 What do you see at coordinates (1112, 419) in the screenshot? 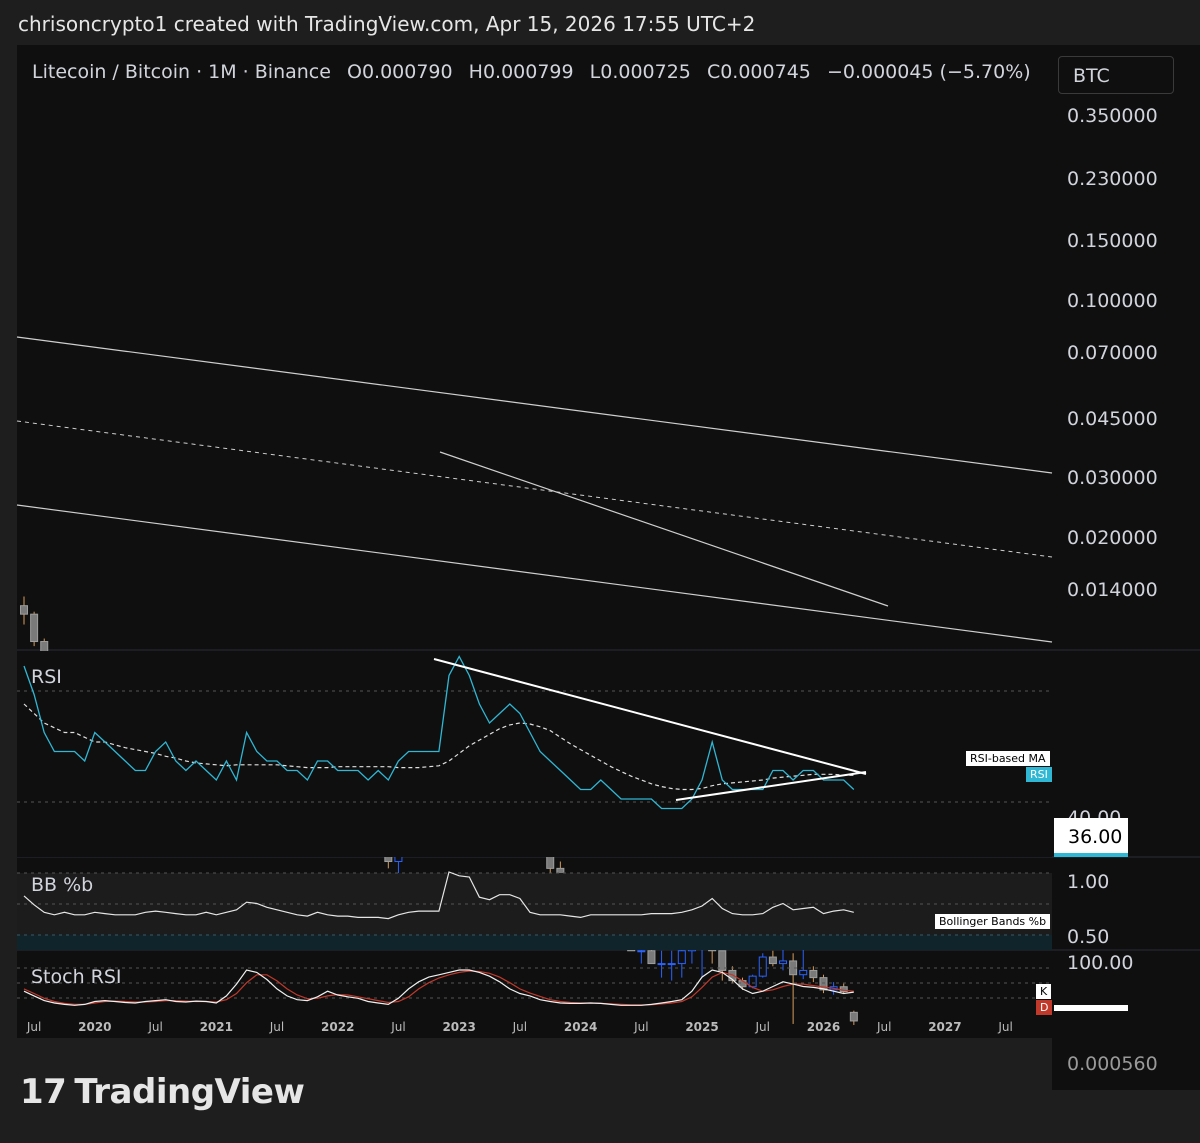
I see `price-axis-label: 0.045000` at bounding box center [1112, 419].